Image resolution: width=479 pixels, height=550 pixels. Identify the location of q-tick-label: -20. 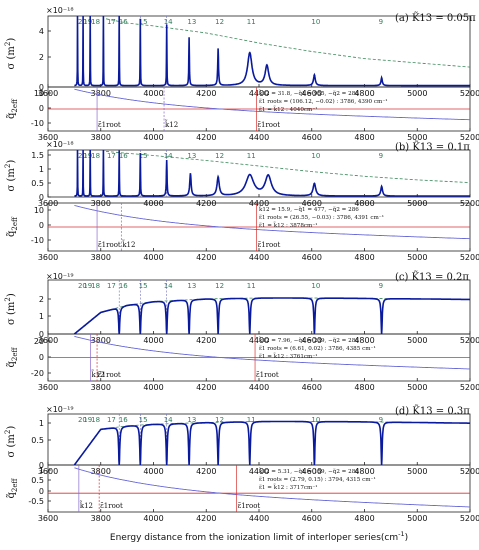
(37, 373).